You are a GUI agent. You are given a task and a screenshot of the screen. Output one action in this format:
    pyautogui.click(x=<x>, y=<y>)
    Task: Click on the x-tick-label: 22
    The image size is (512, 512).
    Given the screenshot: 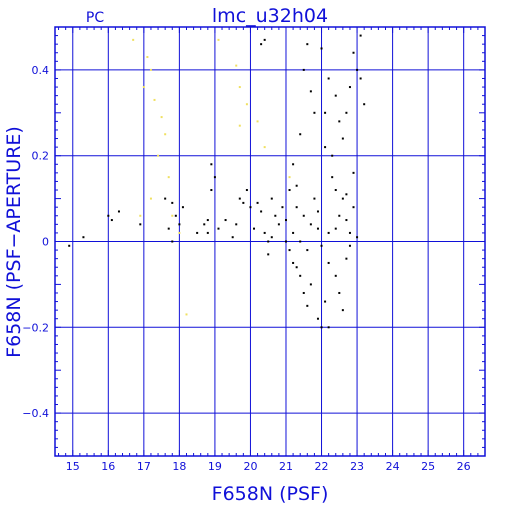 What is the action you would take?
    pyautogui.click(x=322, y=466)
    